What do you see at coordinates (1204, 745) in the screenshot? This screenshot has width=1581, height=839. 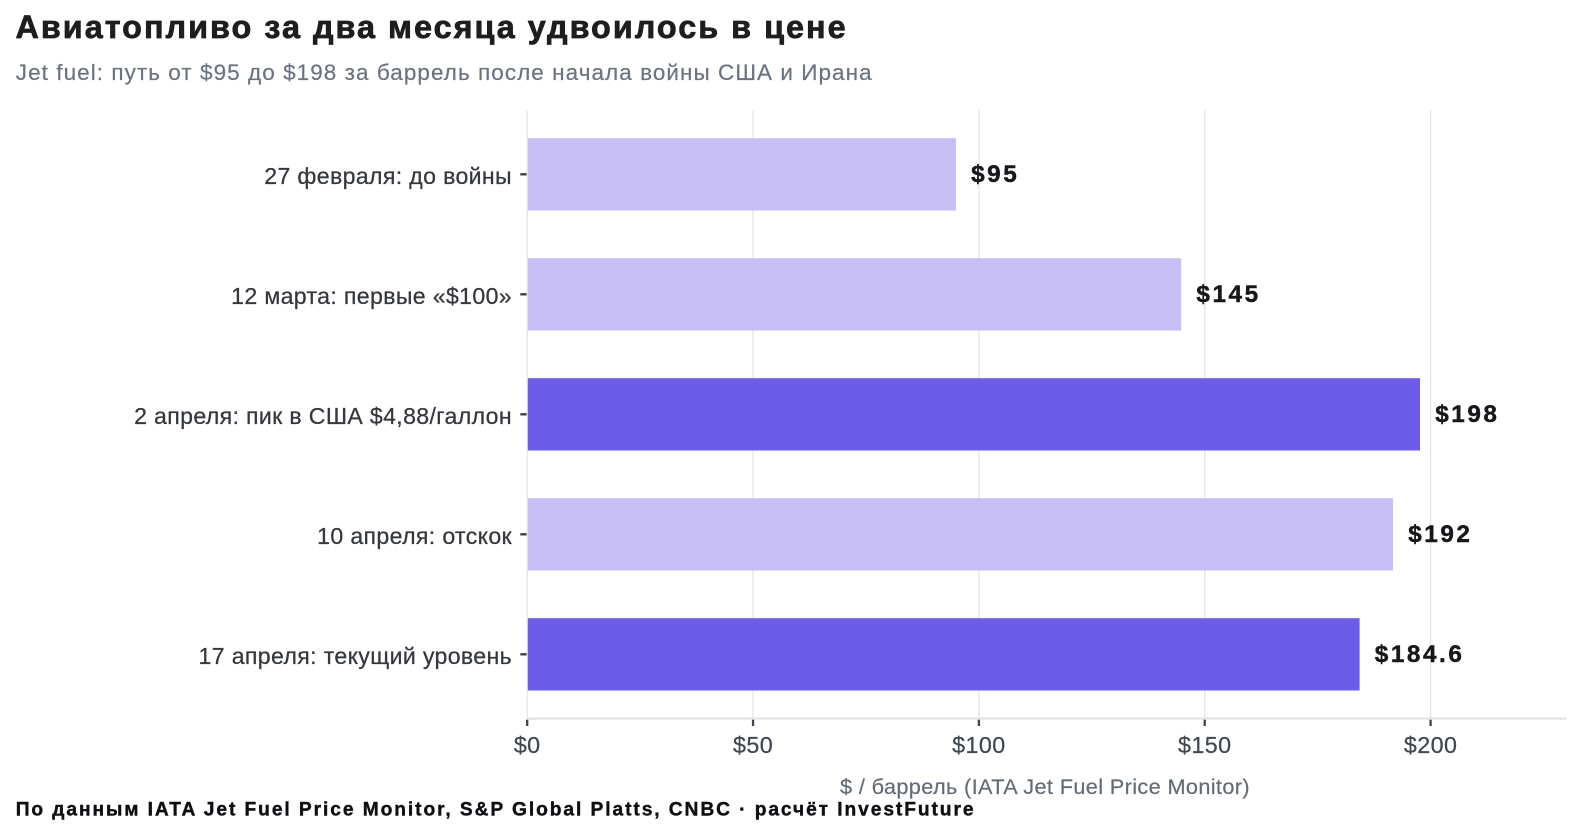 I see `svg-text: $150` at bounding box center [1204, 745].